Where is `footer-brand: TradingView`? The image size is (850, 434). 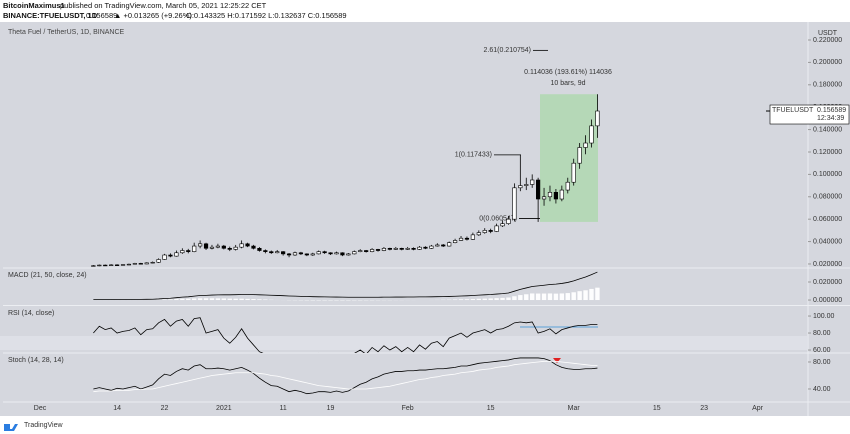
footer-brand: TradingView is located at coordinates (43, 425).